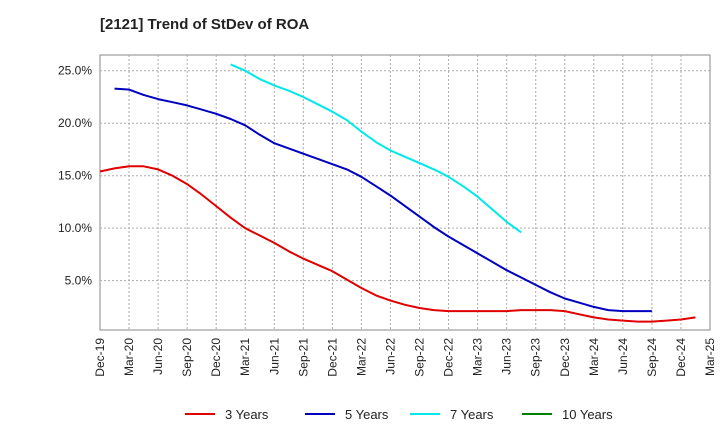  Describe the element at coordinates (681, 357) in the screenshot. I see `x-tick-label: Dec-24` at that location.